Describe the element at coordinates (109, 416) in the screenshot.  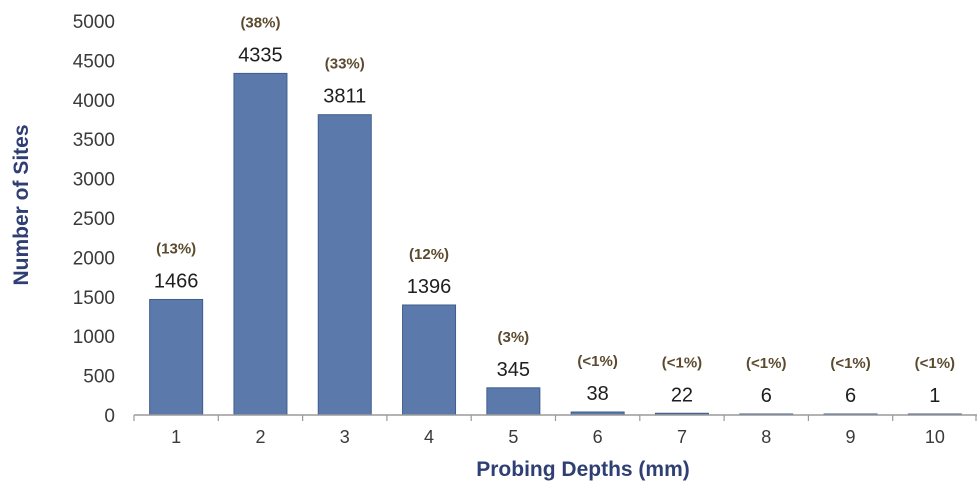
I see `y-tick-label-0: 0` at that location.